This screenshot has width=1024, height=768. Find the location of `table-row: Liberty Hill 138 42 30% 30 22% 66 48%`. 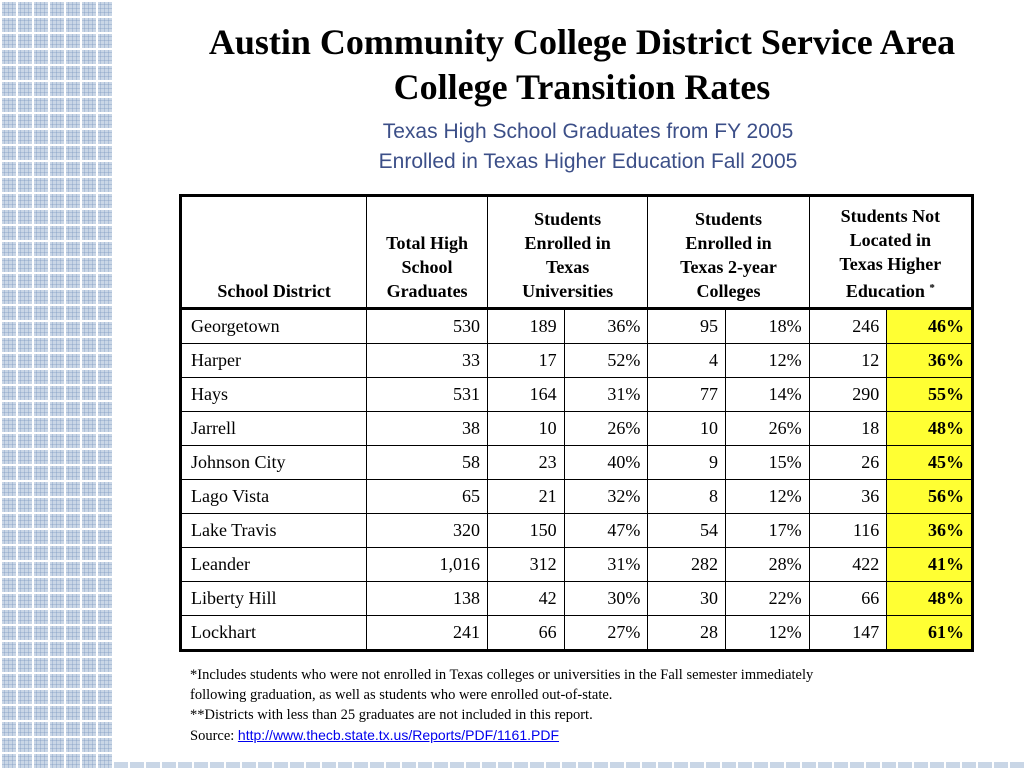

table-row: Liberty Hill 138 42 30% 30 22% 66 48% is located at coordinates (576, 598).